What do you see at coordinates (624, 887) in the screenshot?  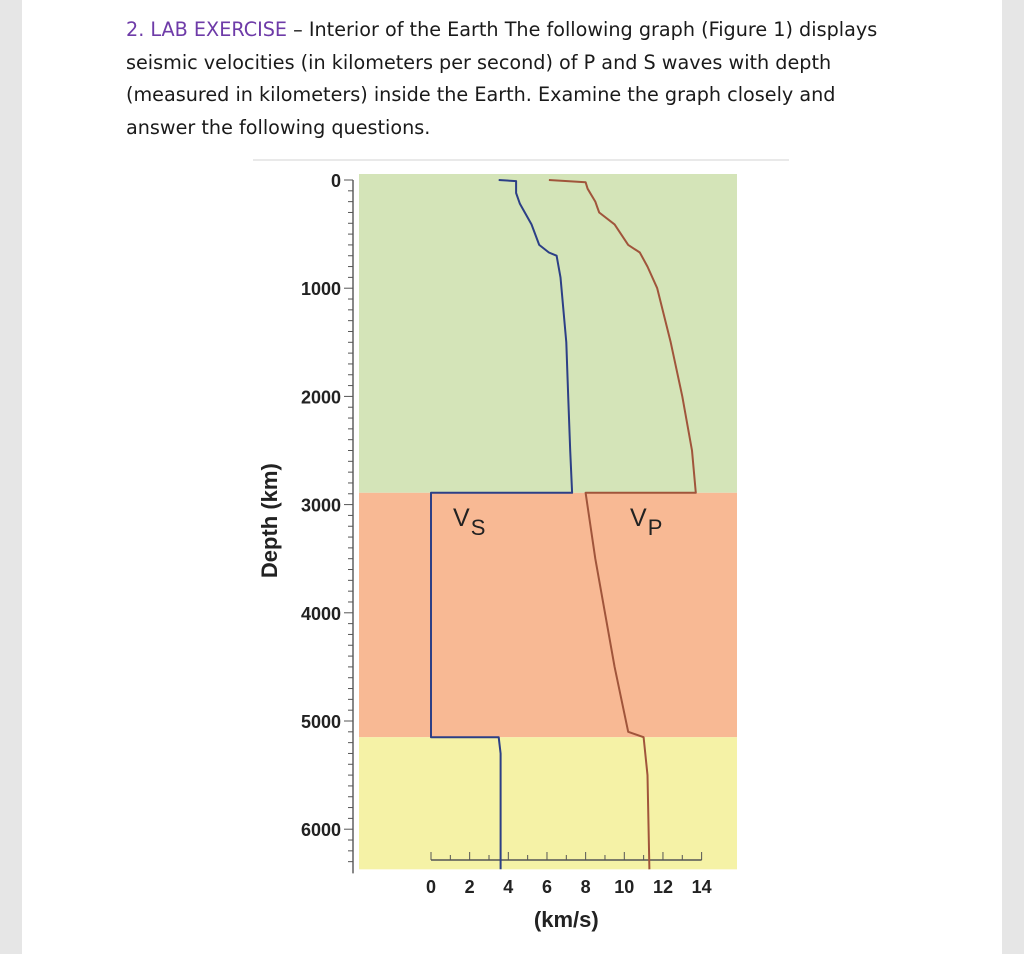 I see `velocity-tick-label: 10` at bounding box center [624, 887].